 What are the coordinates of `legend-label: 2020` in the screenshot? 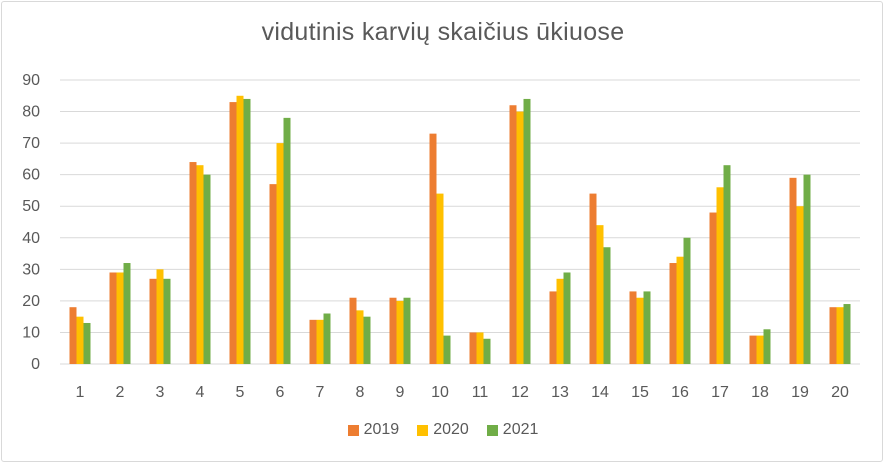 It's located at (451, 429).